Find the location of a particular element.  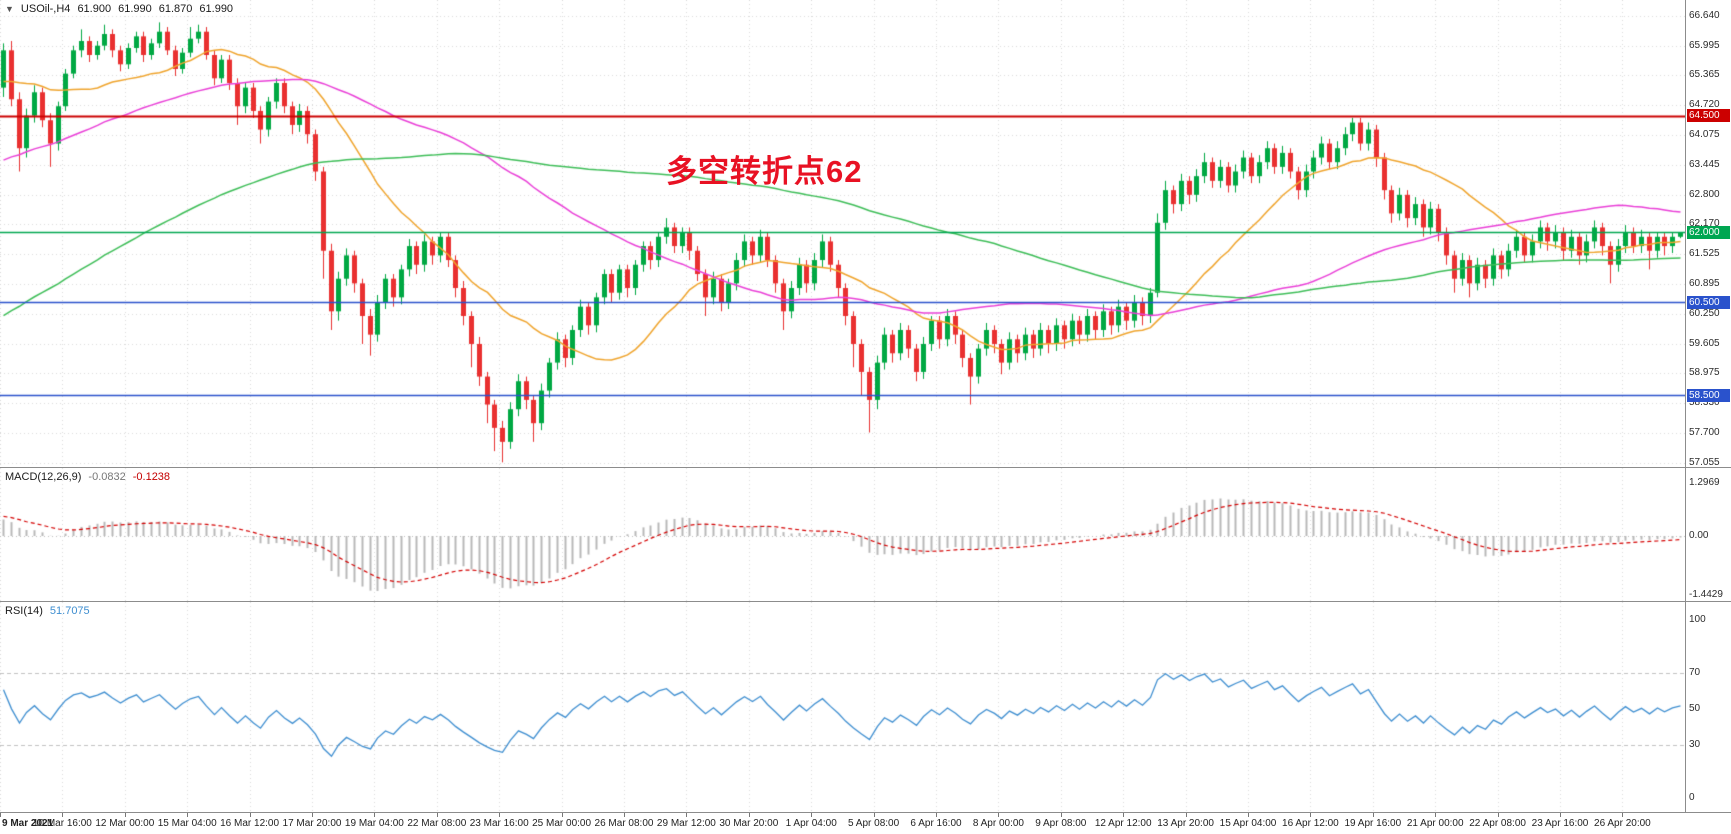

rsi-tick-label: 30 is located at coordinates (1695, 744).